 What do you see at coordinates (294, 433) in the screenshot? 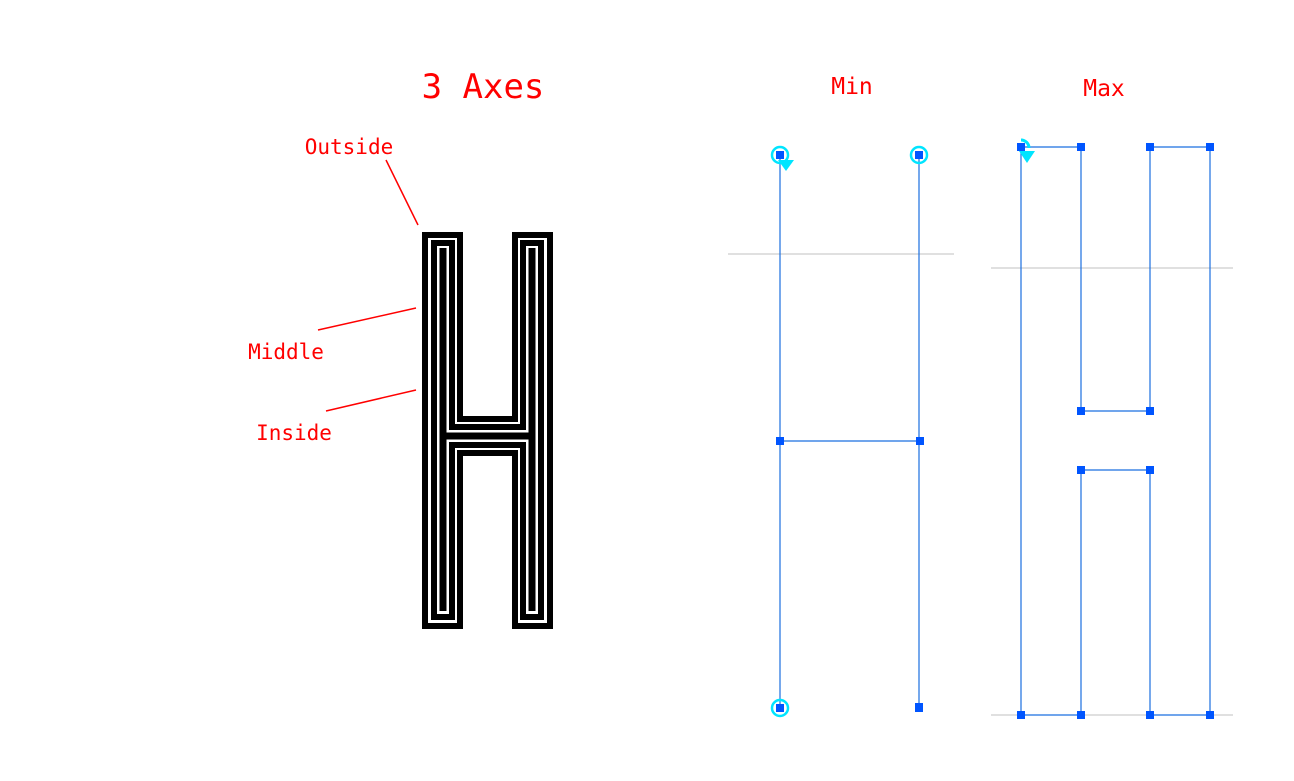
I see `inside-label: Inside` at bounding box center [294, 433].